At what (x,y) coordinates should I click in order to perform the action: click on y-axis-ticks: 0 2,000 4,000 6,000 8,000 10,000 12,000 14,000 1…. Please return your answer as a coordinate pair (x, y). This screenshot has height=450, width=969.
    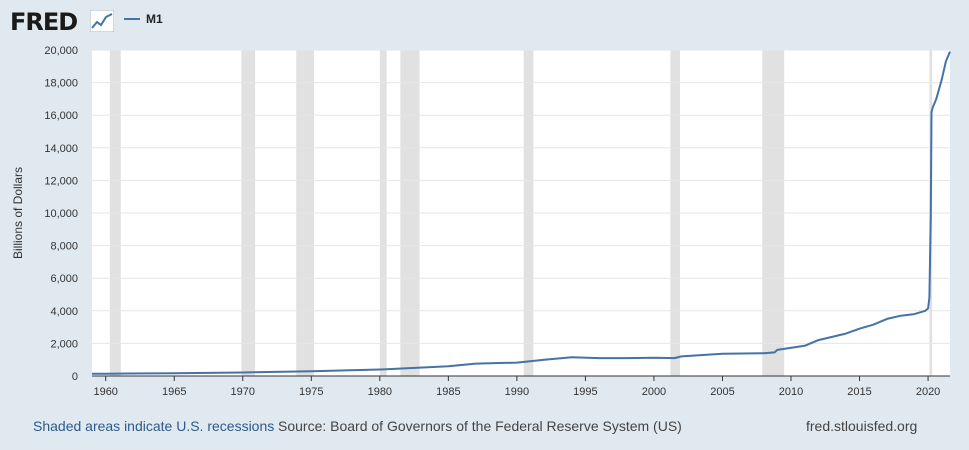
    Looking at the image, I should click on (61, 214).